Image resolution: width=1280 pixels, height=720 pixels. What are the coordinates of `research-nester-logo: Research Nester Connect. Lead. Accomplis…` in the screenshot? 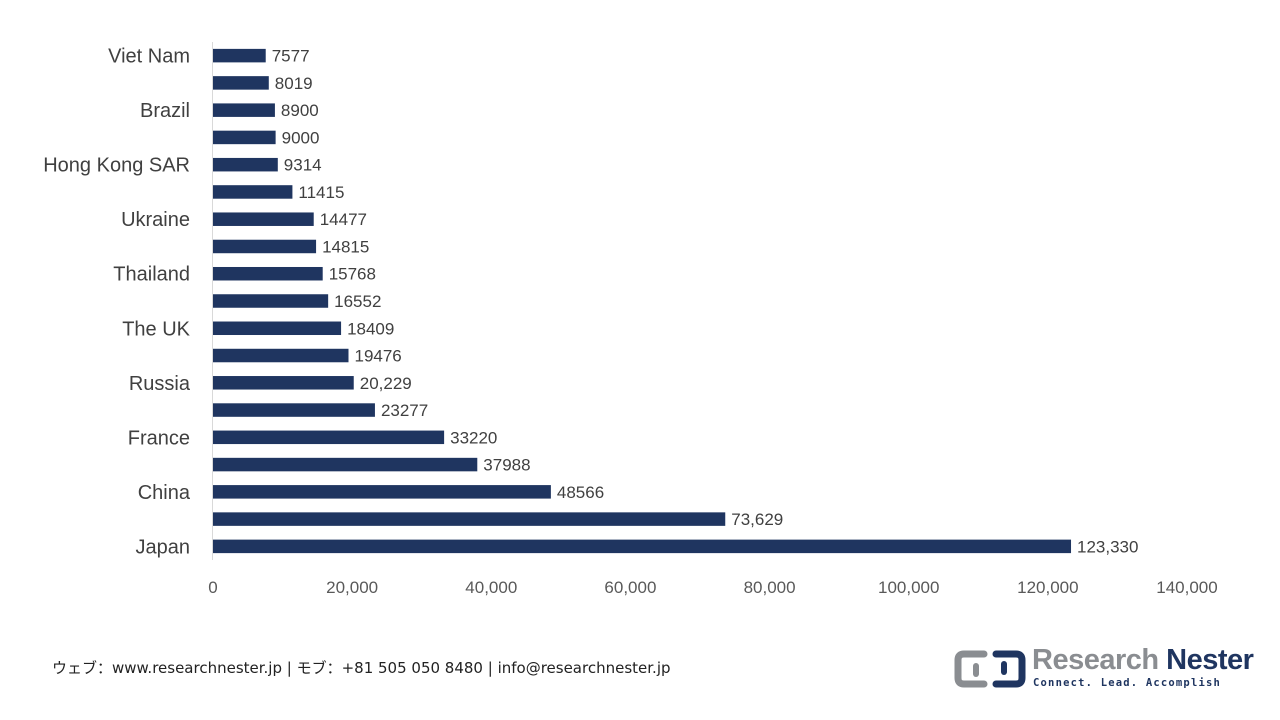 It's located at (1102, 670).